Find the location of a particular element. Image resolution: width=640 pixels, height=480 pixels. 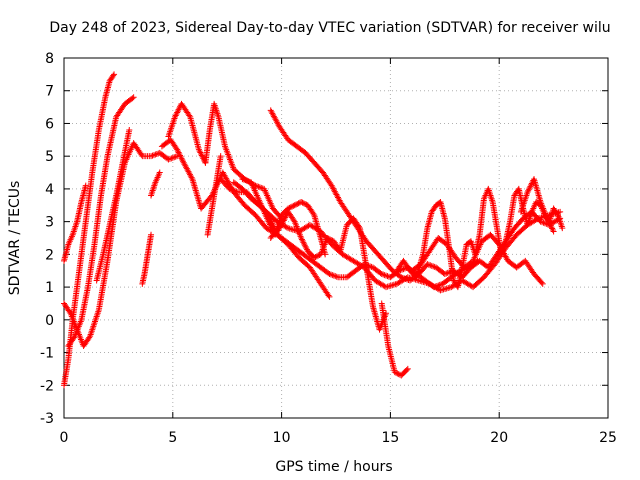

x-axis-label: GPS time / hours is located at coordinates (333, 467).